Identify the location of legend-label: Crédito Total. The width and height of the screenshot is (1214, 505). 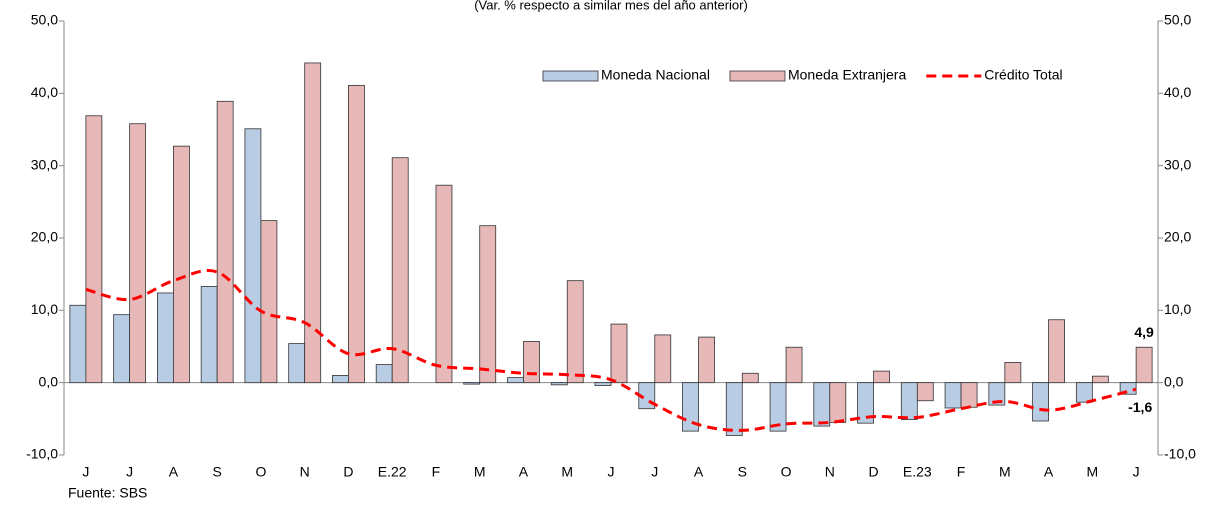
(1023, 75).